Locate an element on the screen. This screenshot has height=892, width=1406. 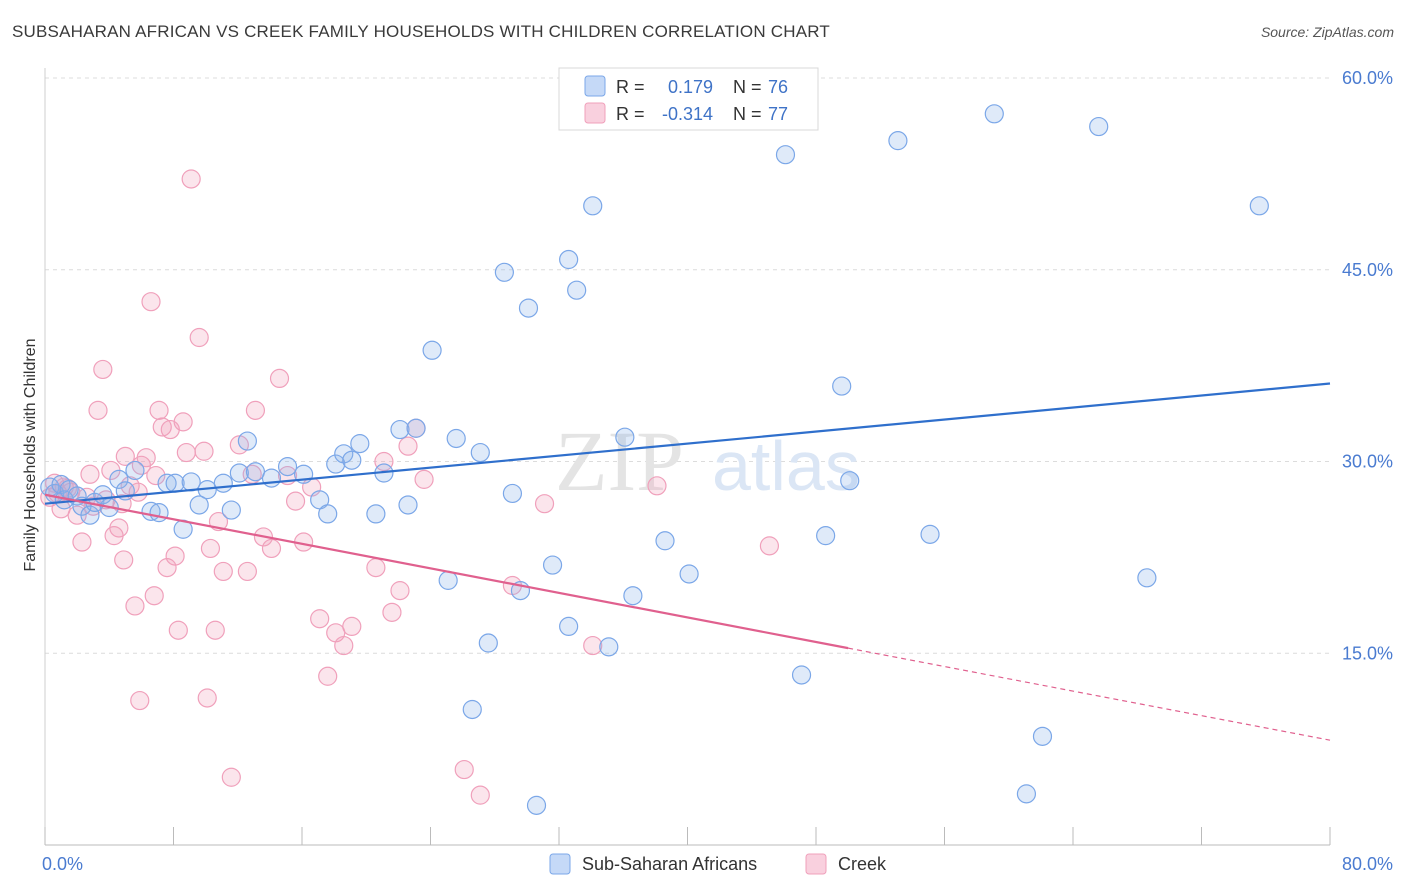
legend-r-label-1: R = is located at coordinates (630, 87).